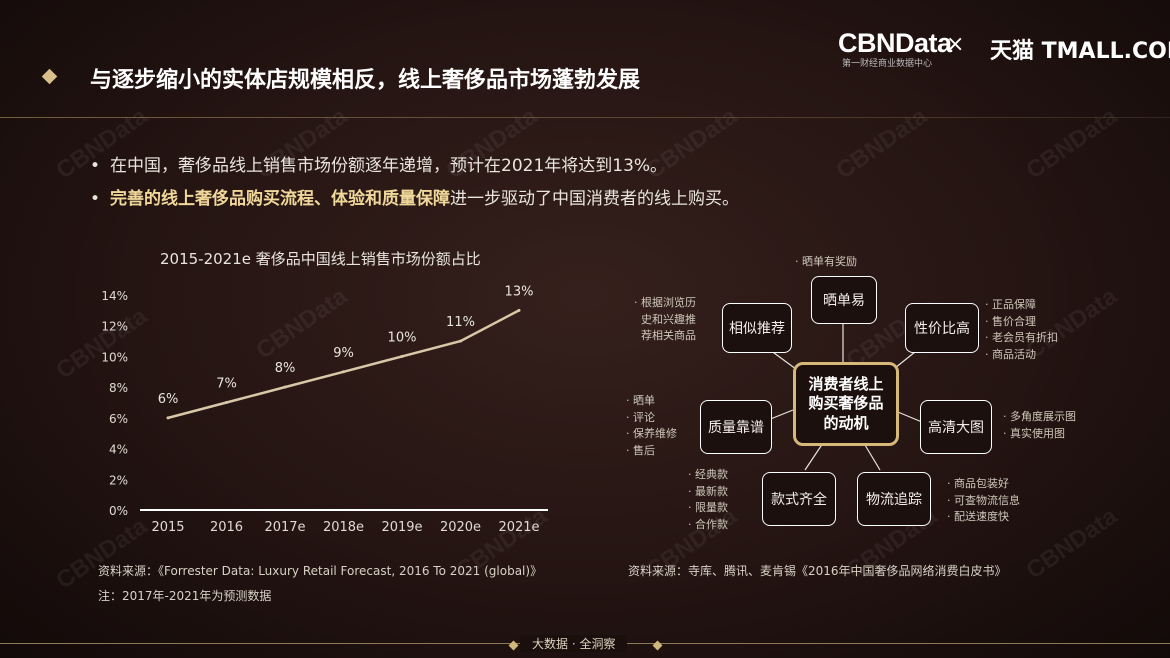  Describe the element at coordinates (894, 499) in the screenshot. I see `node-logistics: 物流追踪` at that location.